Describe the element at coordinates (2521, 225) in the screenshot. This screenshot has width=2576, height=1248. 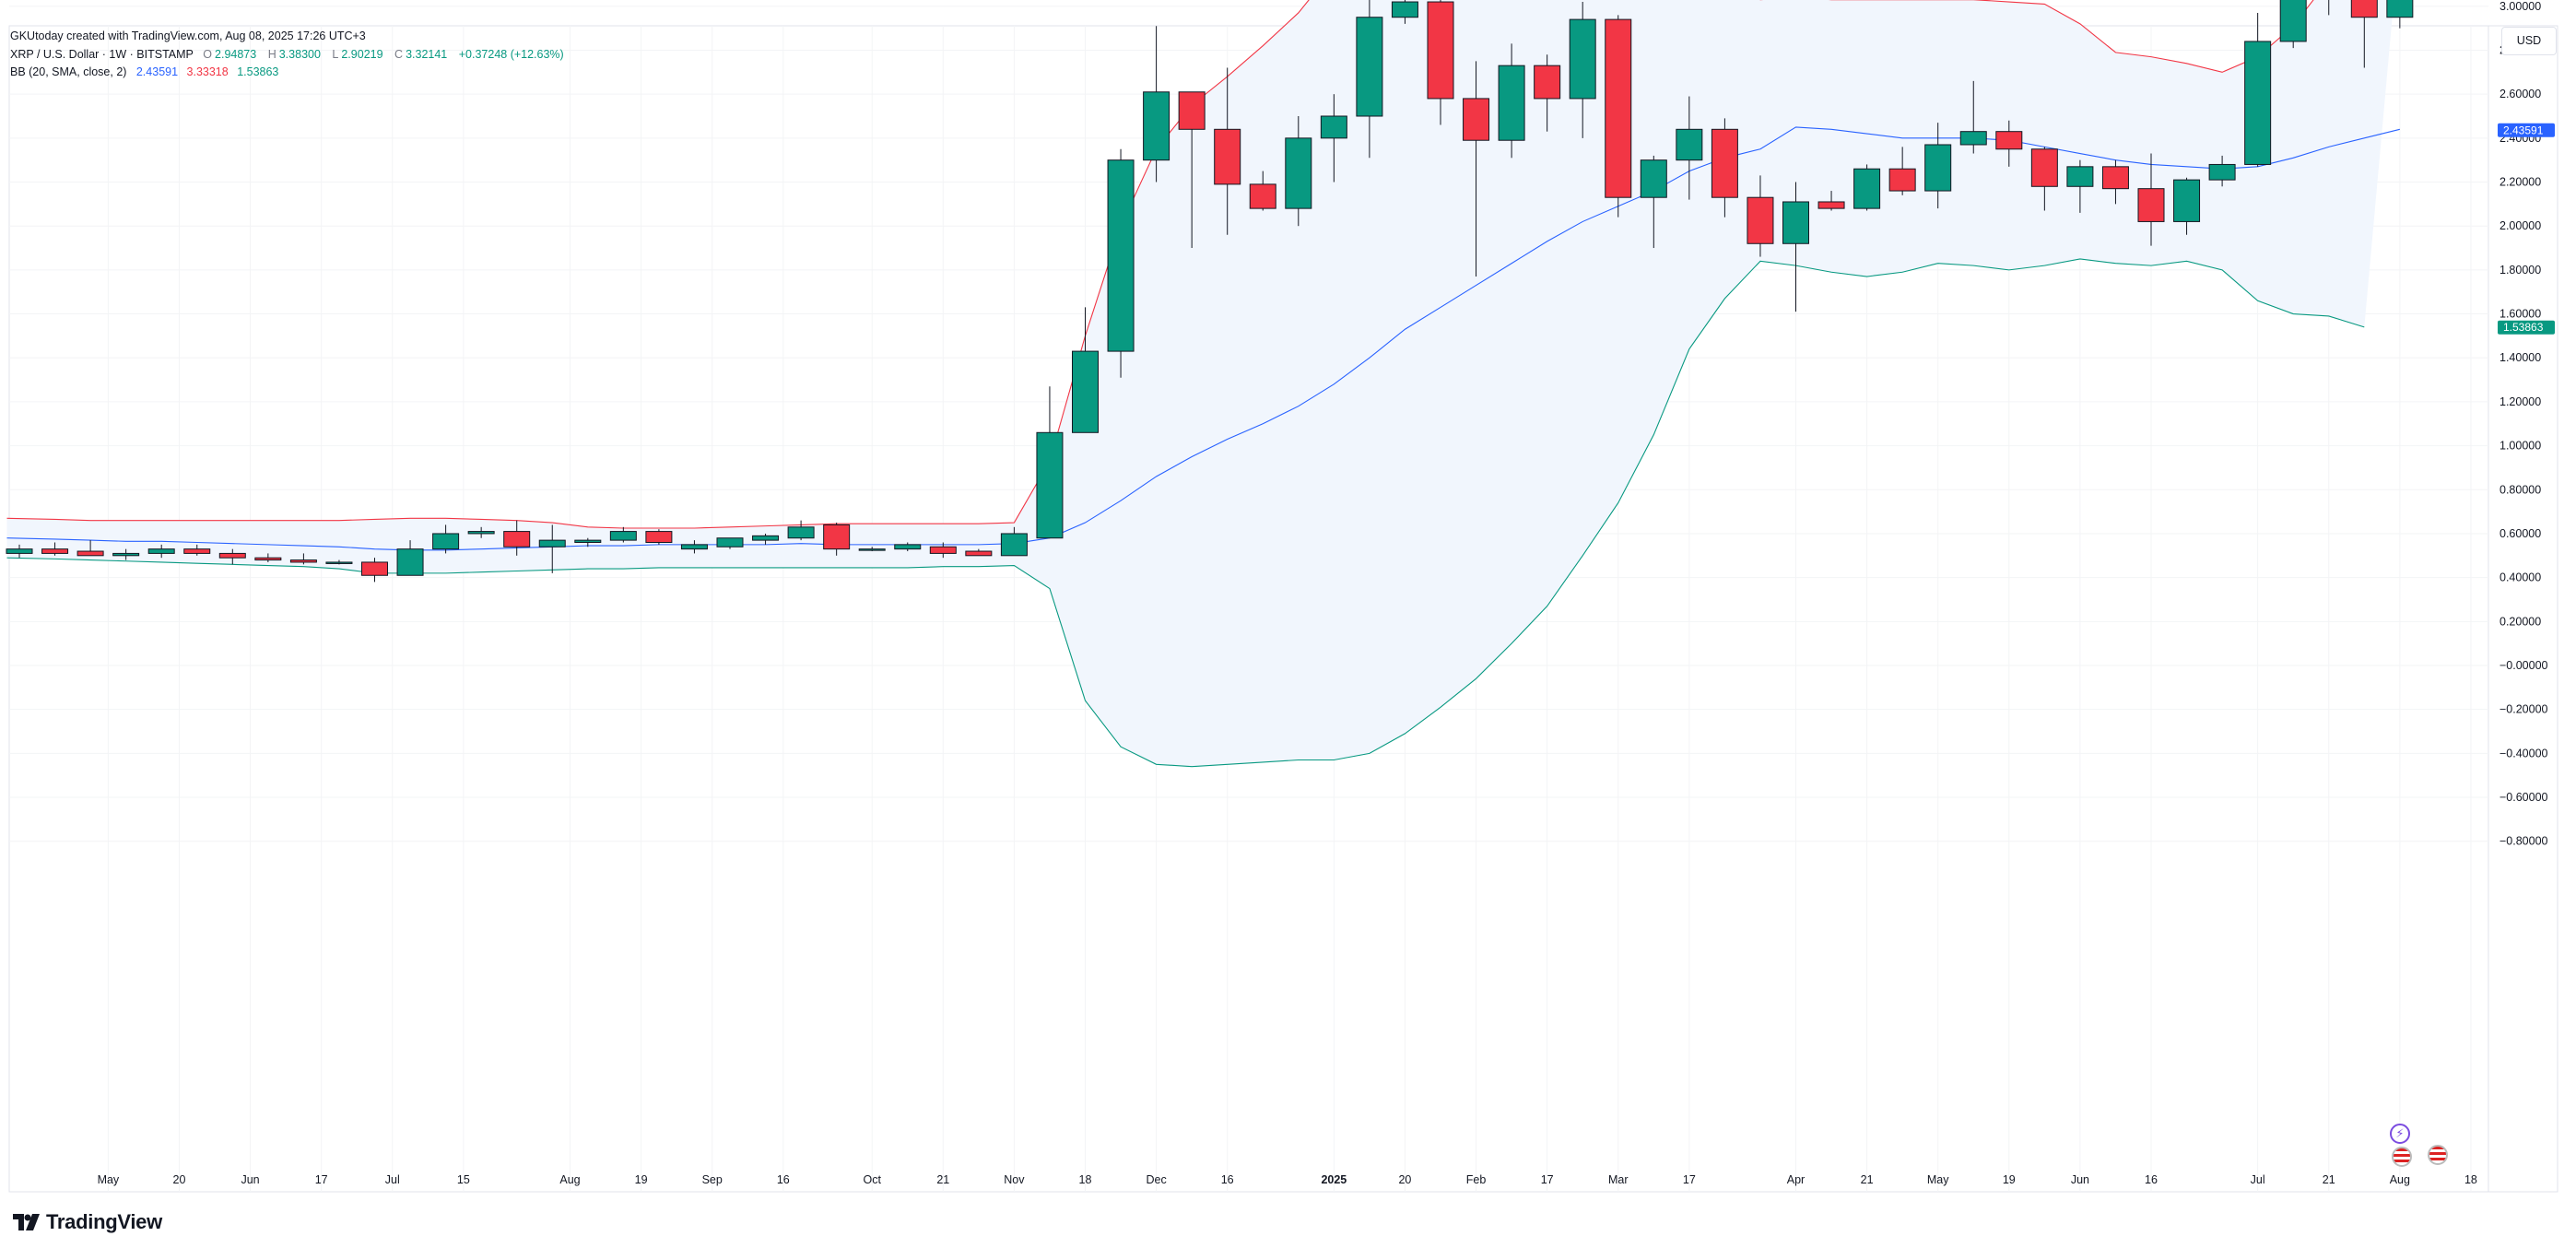
I see `price-axis-label: 2.00000` at that location.